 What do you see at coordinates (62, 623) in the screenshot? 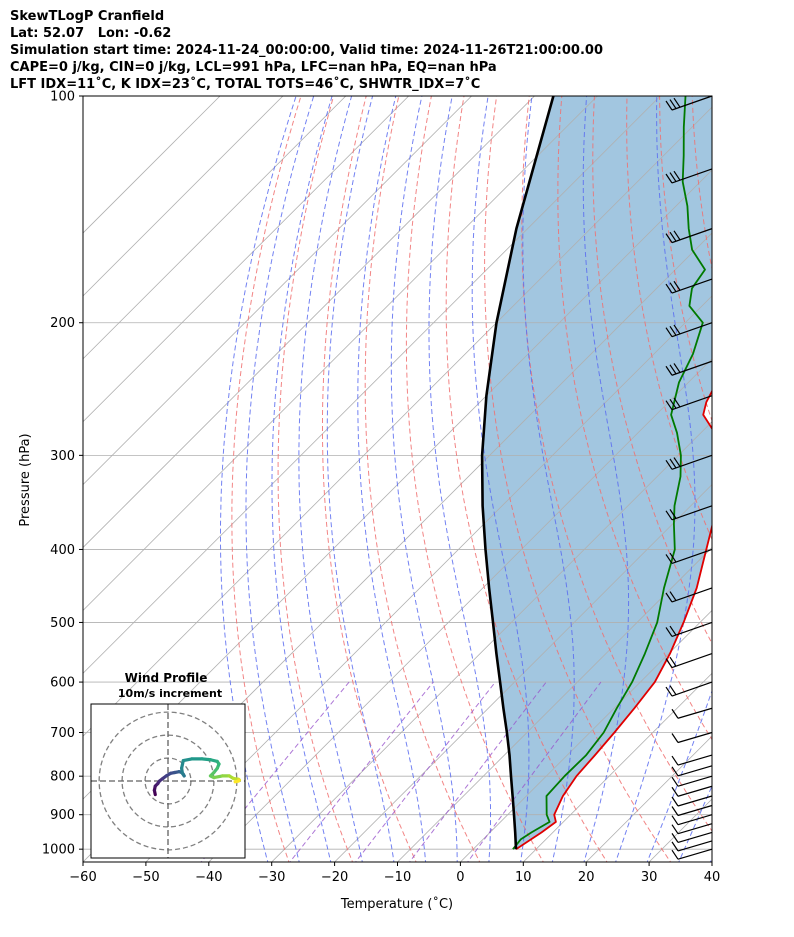
I see `y-tick-label: 500` at bounding box center [62, 623].